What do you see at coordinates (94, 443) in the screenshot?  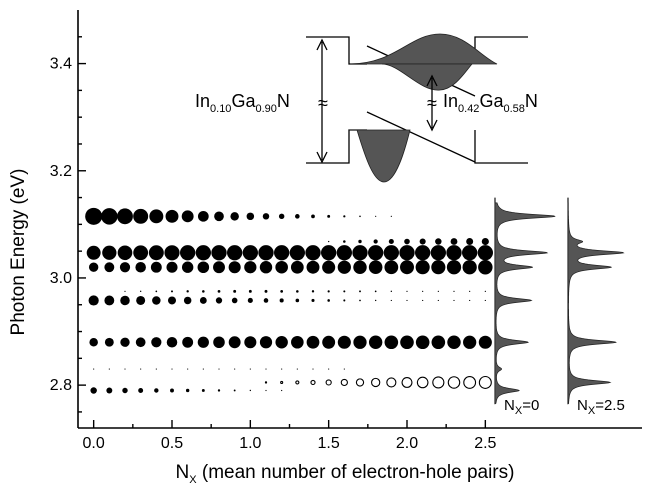 I see `x-tick-label: 0.0` at bounding box center [94, 443].